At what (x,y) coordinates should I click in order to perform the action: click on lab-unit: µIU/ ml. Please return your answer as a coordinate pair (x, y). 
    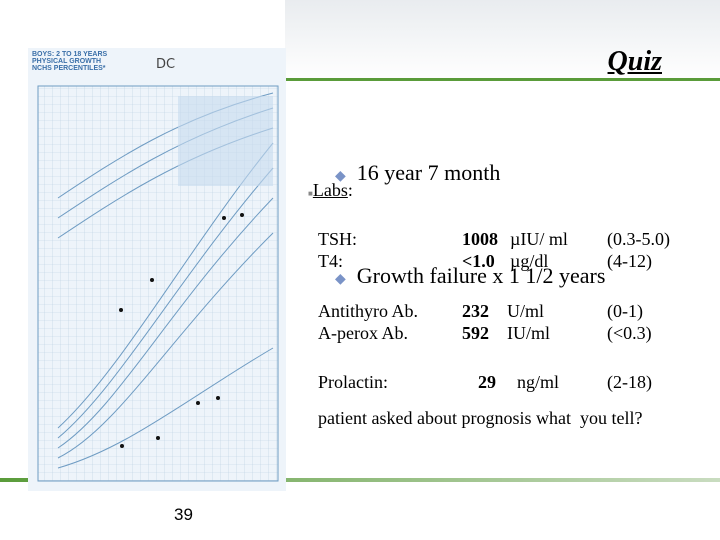
    Looking at the image, I should click on (539, 239).